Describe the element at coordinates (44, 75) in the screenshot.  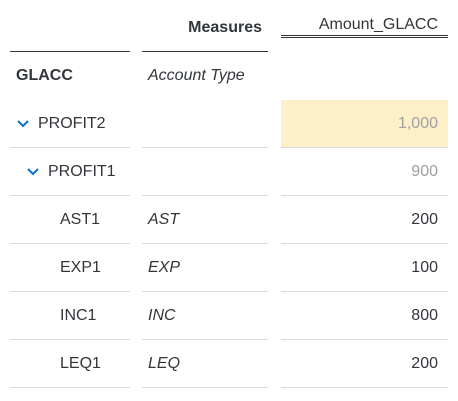
I see `dimension-label: GLACC` at that location.